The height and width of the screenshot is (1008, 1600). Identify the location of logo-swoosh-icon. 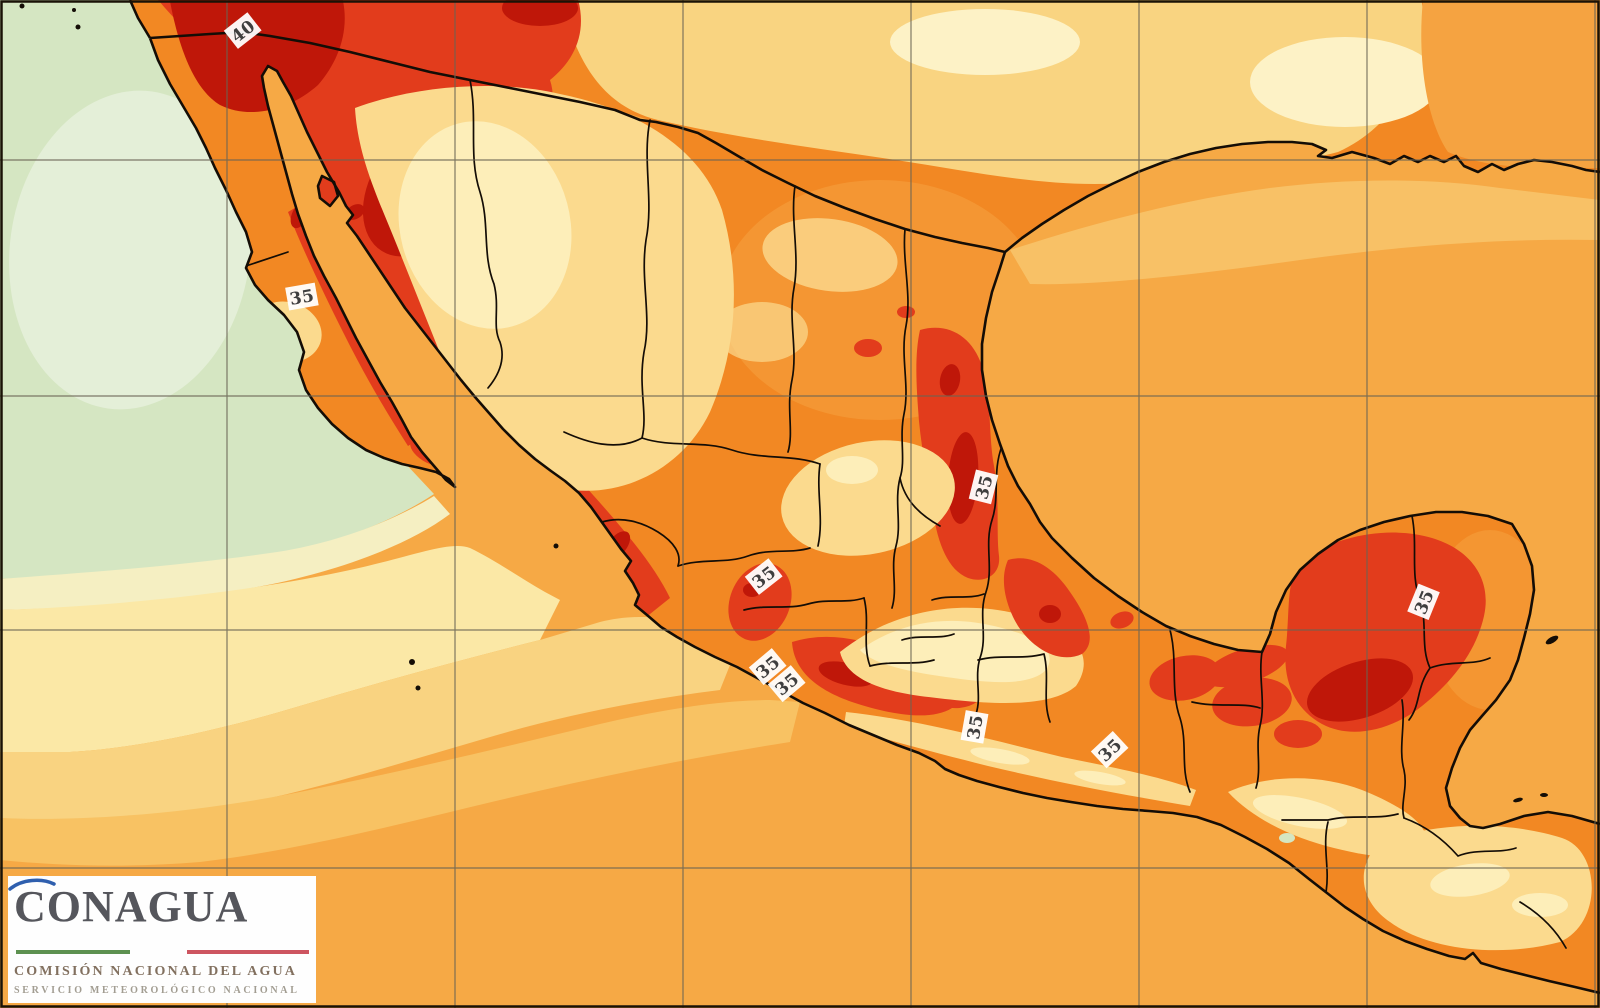
(32, 884).